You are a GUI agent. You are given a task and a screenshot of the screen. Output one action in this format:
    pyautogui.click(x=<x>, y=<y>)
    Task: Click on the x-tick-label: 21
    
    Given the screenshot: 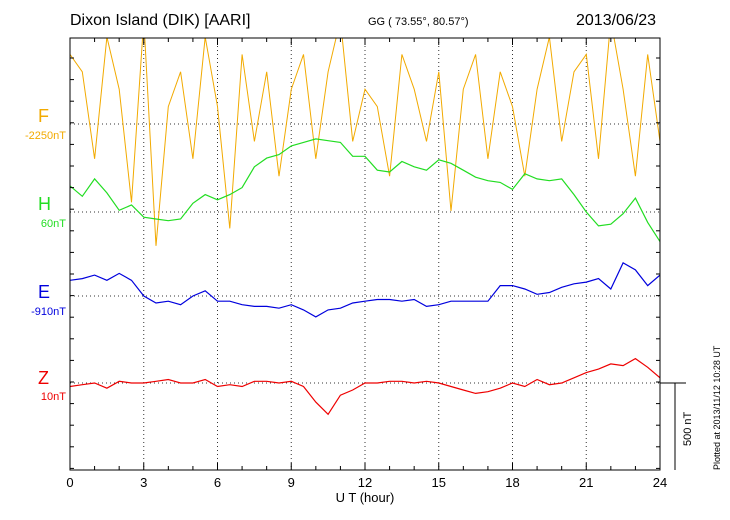 What is the action you would take?
    pyautogui.click(x=586, y=482)
    